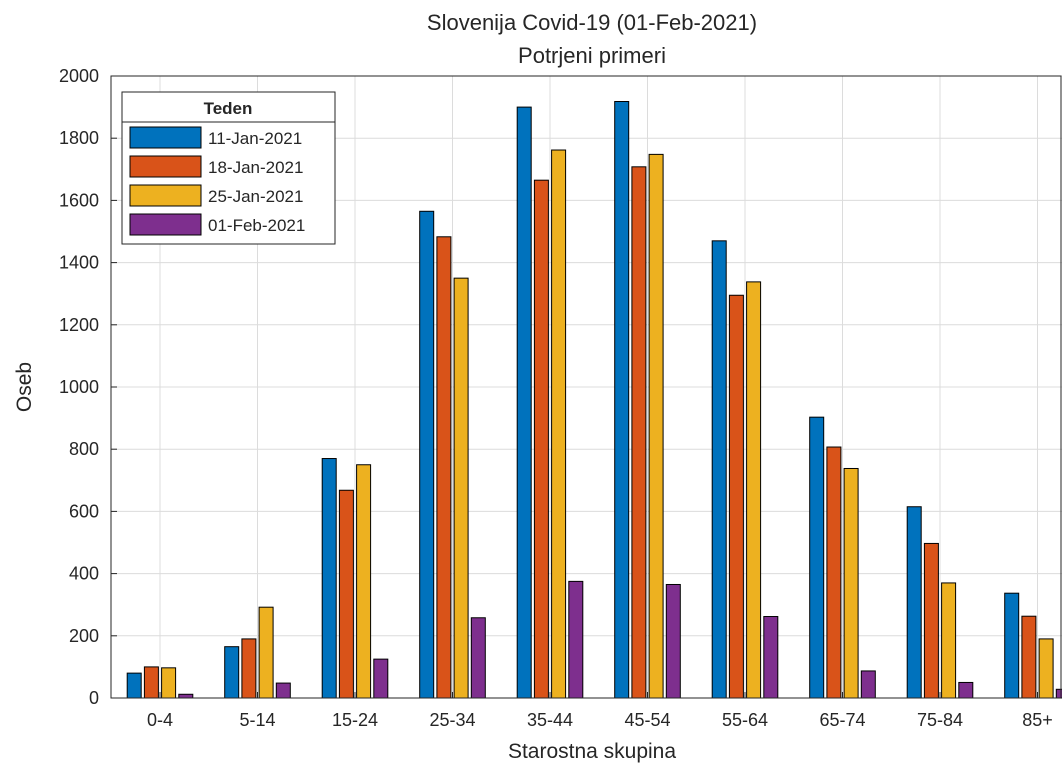 The image size is (1062, 769). Describe the element at coordinates (842, 720) in the screenshot. I see `x-tick-label: 65-74` at that location.